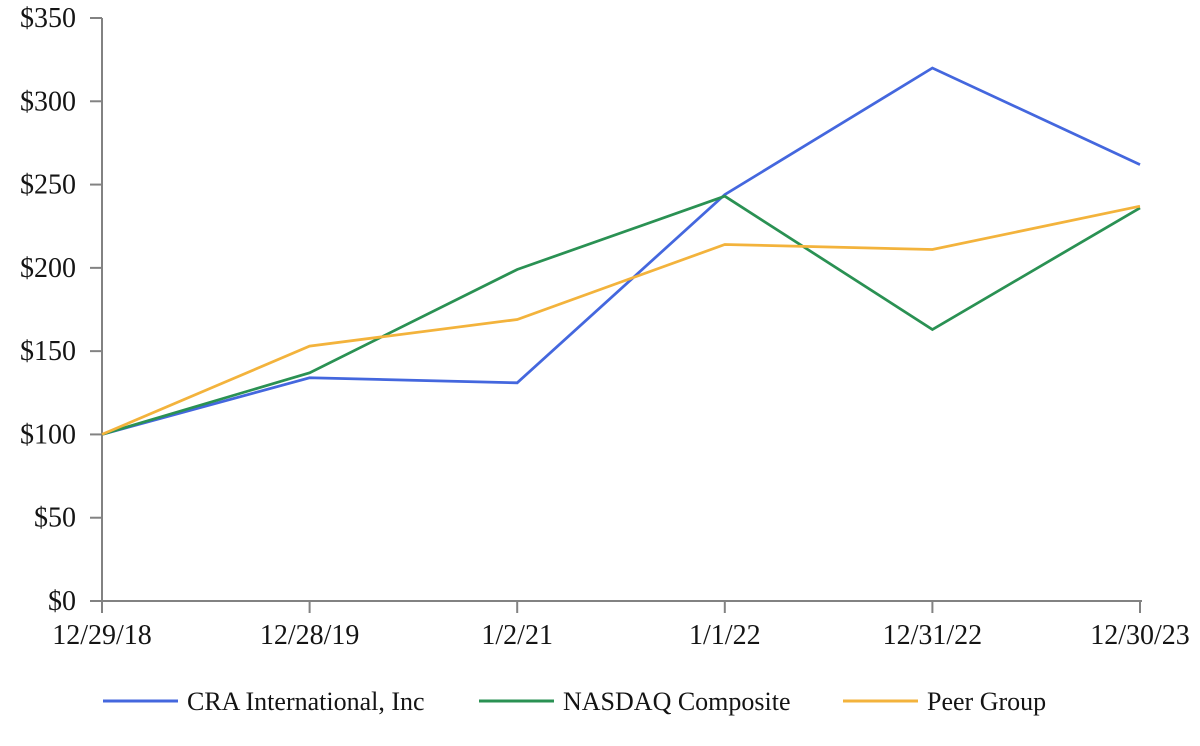 The image size is (1200, 746). Describe the element at coordinates (102, 635) in the screenshot. I see `x-axis-tick-label: 12/29/18` at that location.